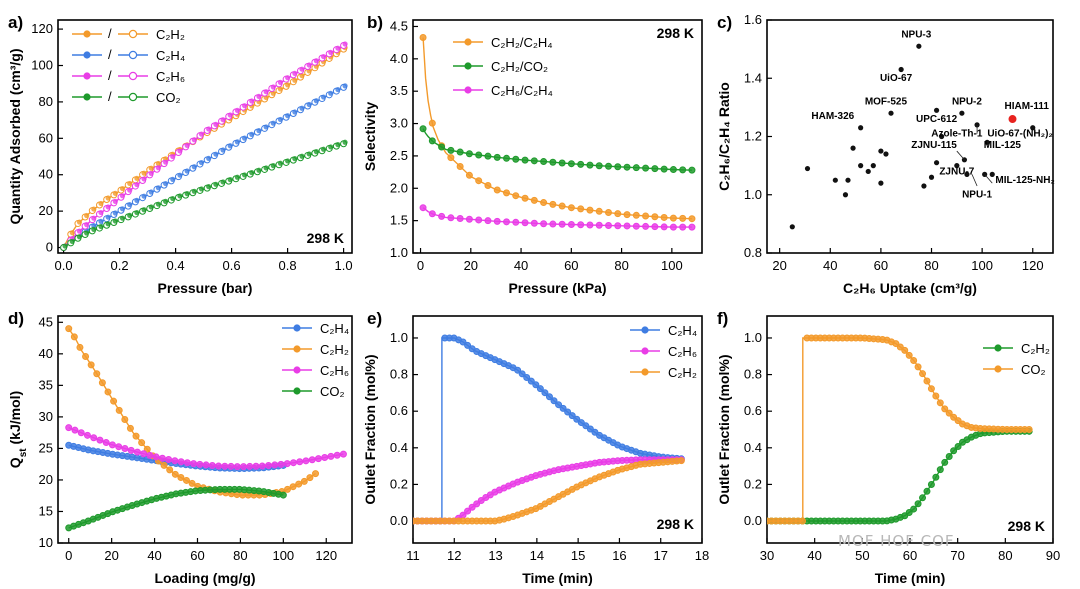  I want to click on x-tick-label: 18, so click(702, 555).